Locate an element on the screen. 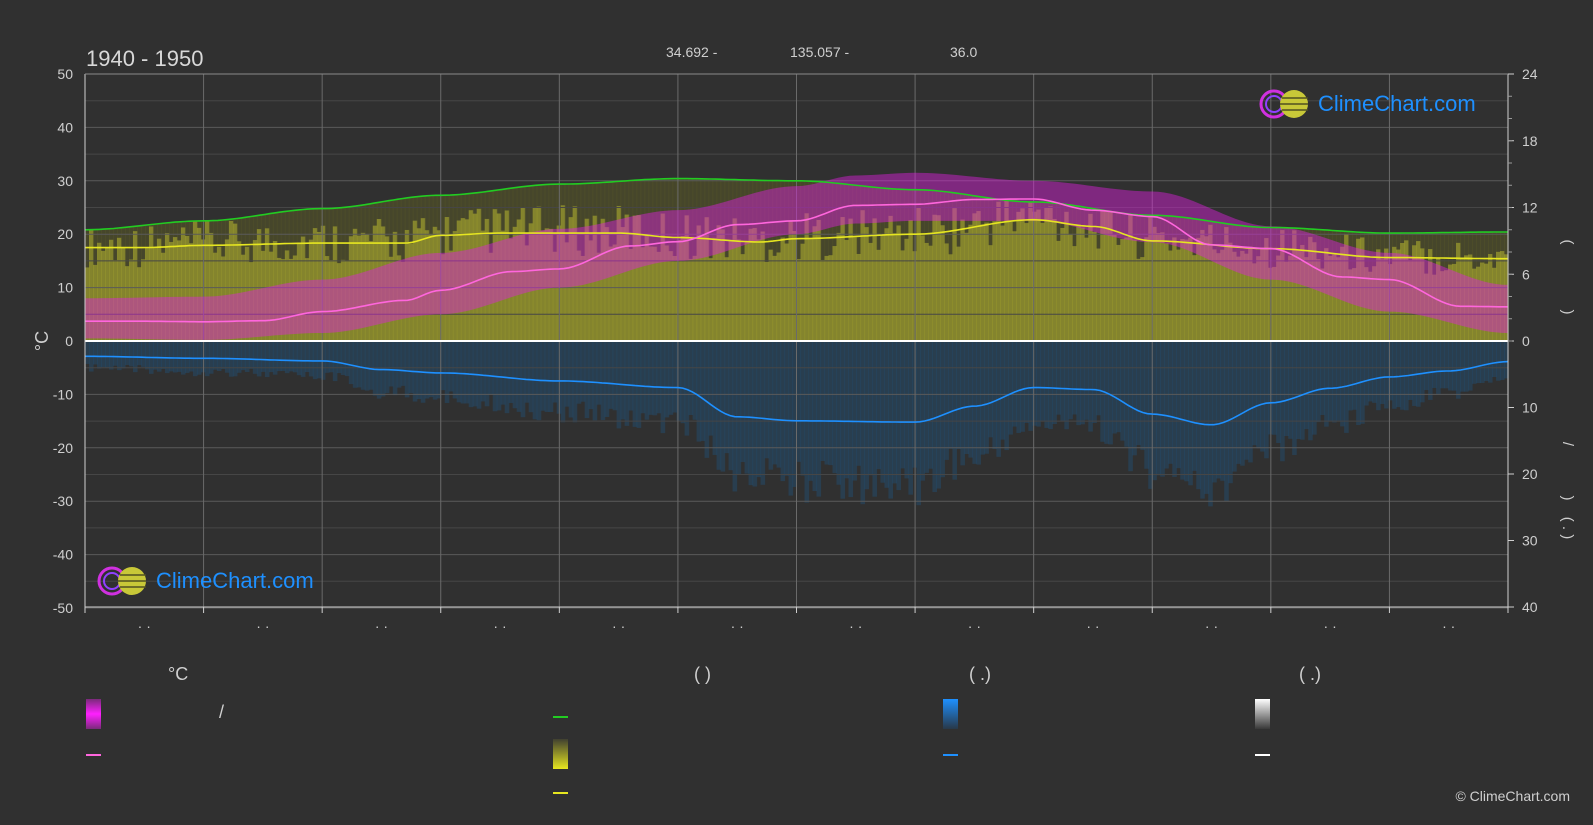 The image size is (1593, 825). logo-text: ClimeChart.com is located at coordinates (235, 580).